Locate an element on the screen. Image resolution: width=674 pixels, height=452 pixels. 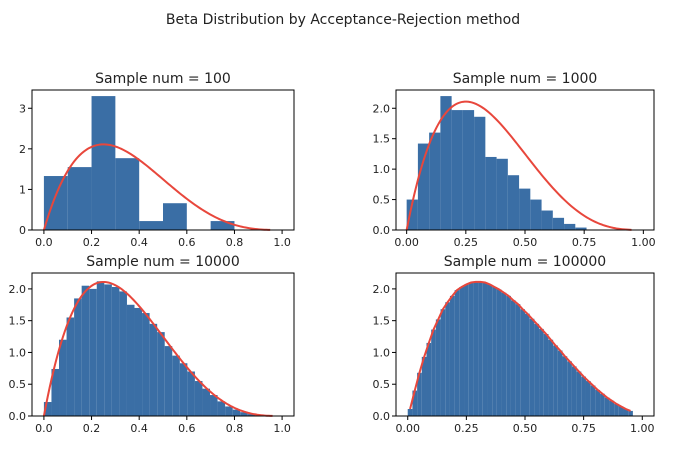
y-tick-label: 0 is located at coordinates (22, 230).